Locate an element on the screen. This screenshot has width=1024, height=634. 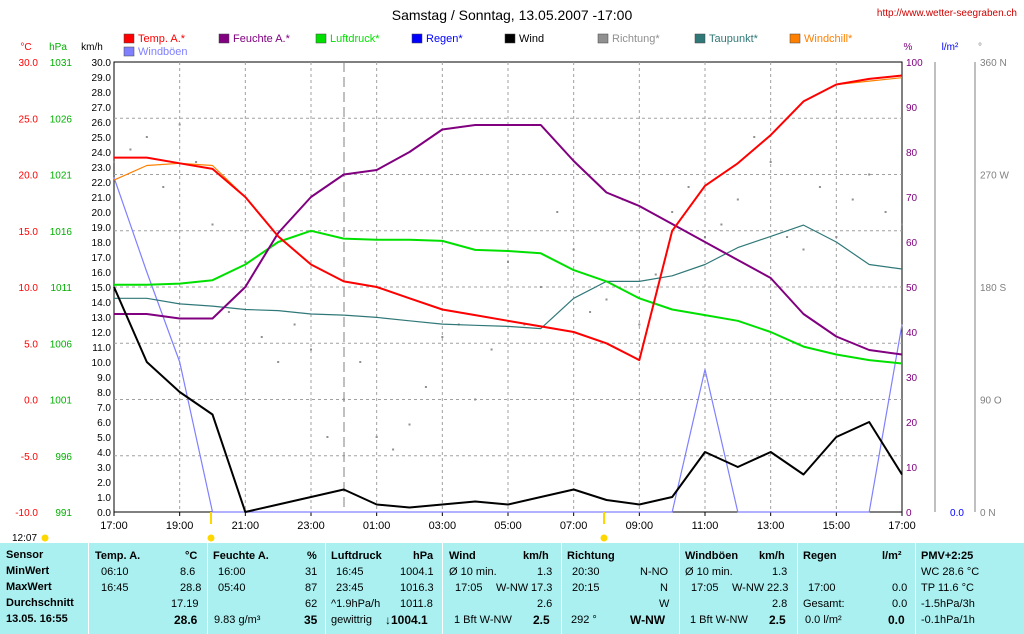
rain-time: 17:00 is located at coordinates (822, 588).